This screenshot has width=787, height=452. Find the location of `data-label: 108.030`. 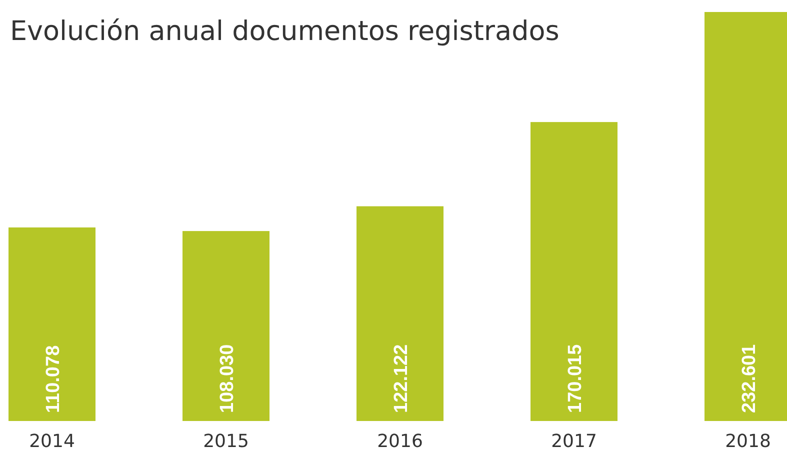

data-label: 108.030 is located at coordinates (227, 378).